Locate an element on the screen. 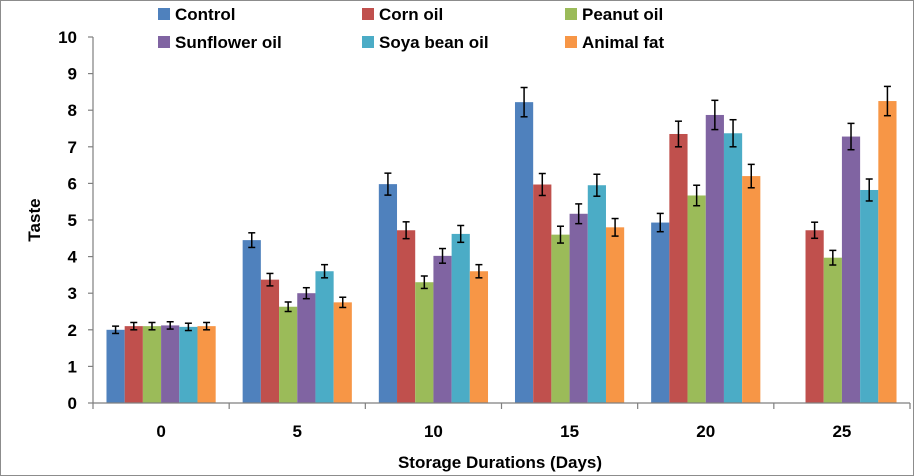 The height and width of the screenshot is (476, 914). x-axis-title: Storage Durations (Days) is located at coordinates (500, 462).